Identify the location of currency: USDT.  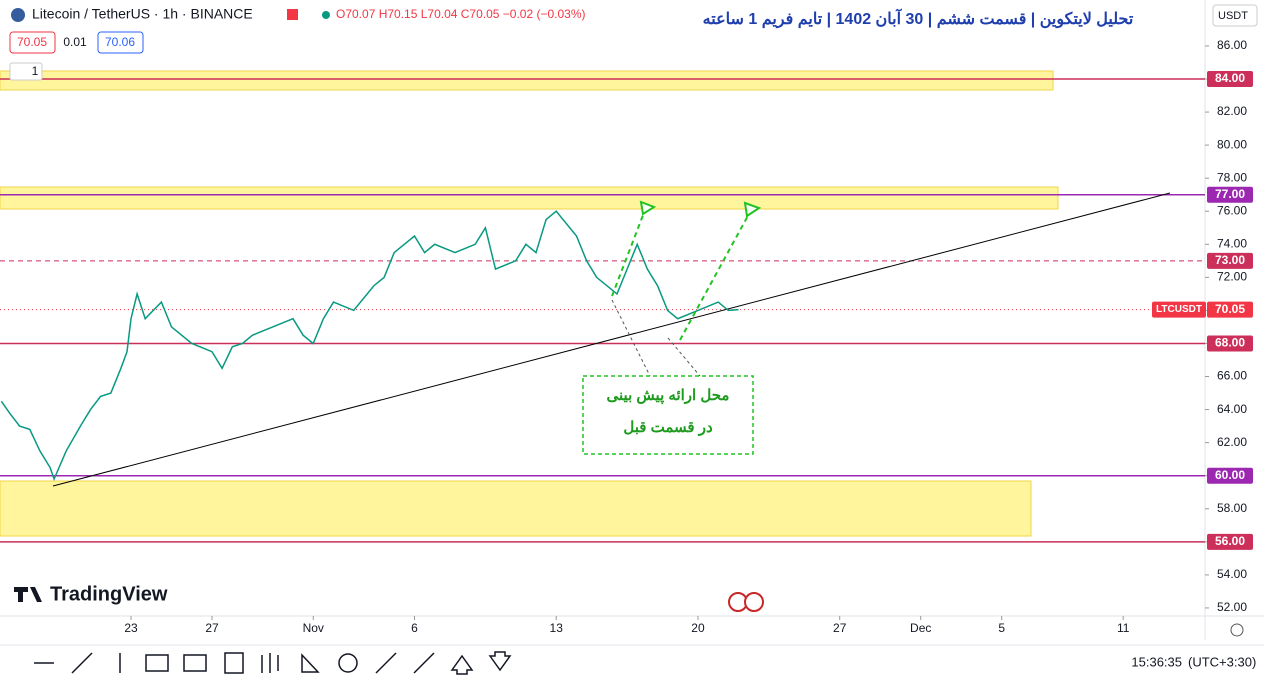
(1233, 16).